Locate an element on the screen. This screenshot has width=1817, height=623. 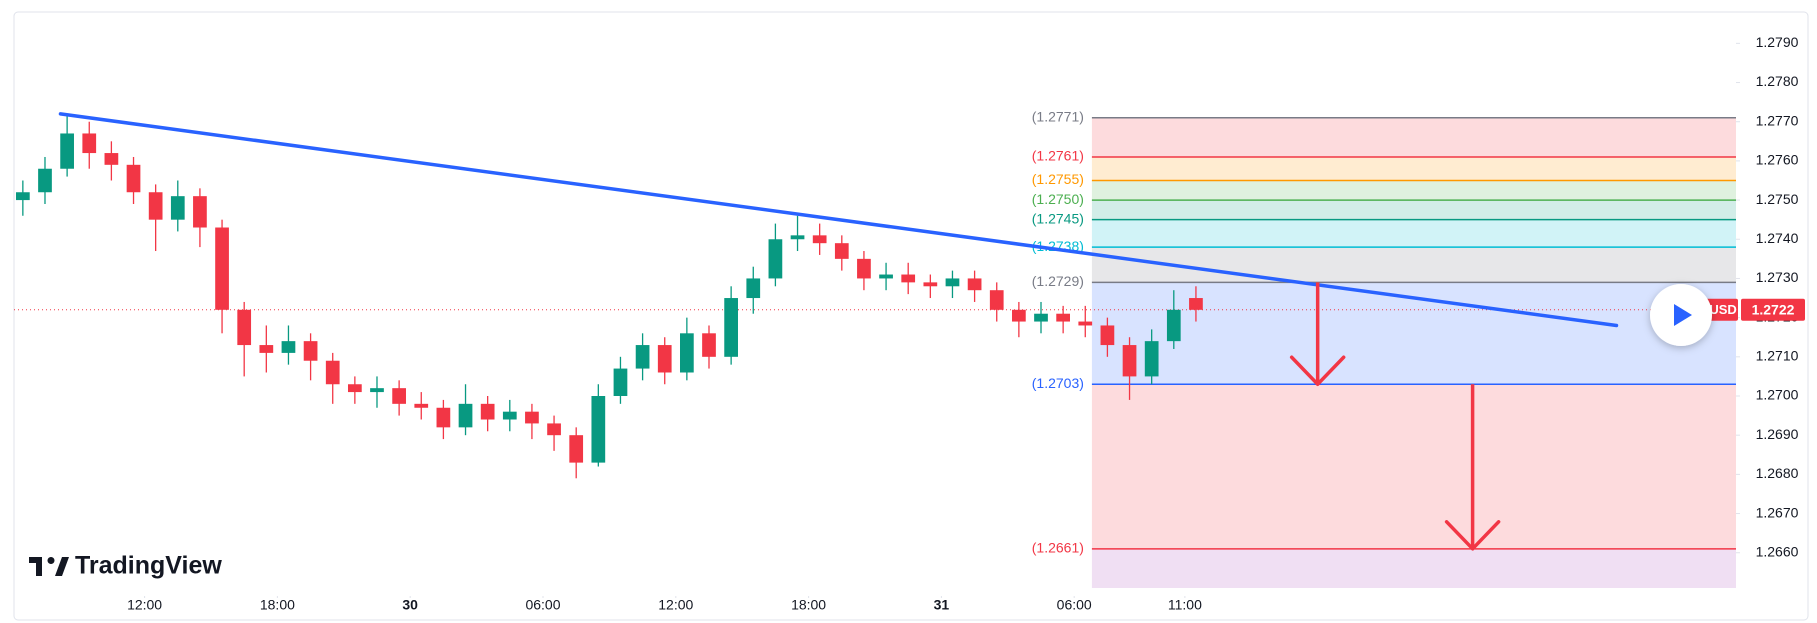
fib-label: (1.2755) is located at coordinates (1058, 179).